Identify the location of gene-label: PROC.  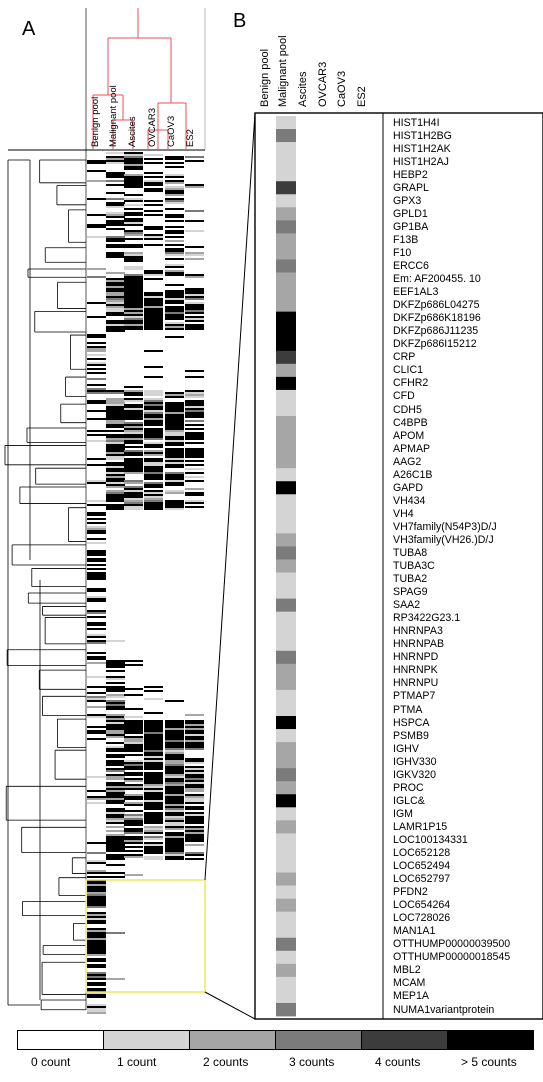
(408, 787).